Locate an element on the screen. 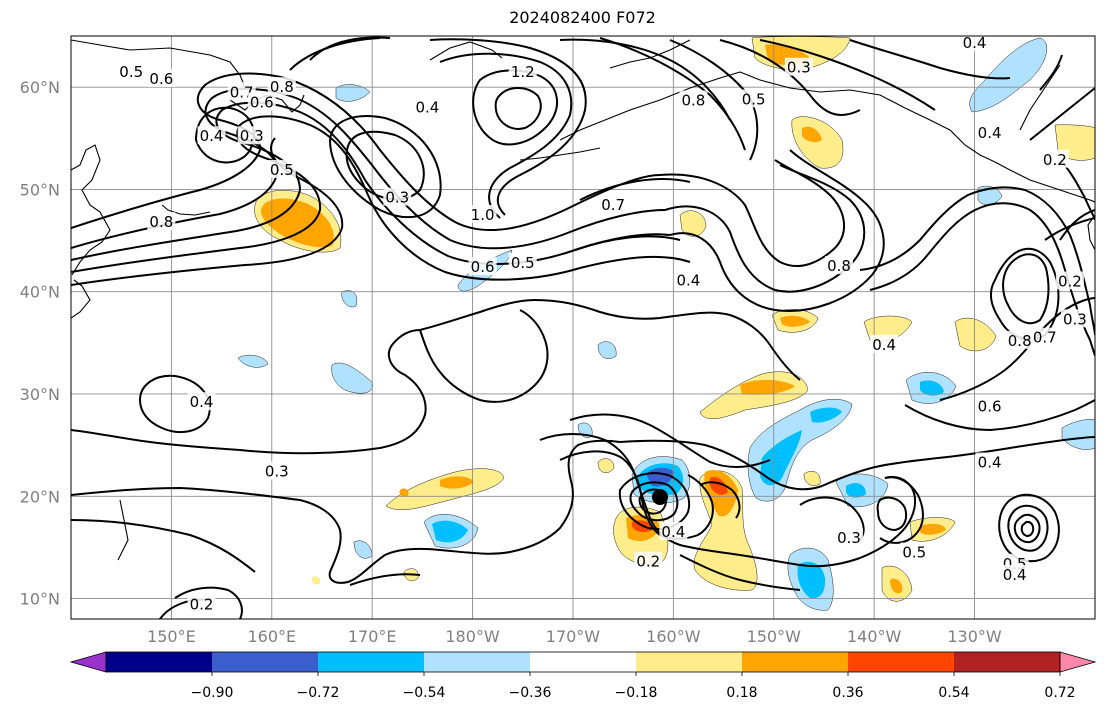  colorbar-tick-label: −0.36 is located at coordinates (530, 693).